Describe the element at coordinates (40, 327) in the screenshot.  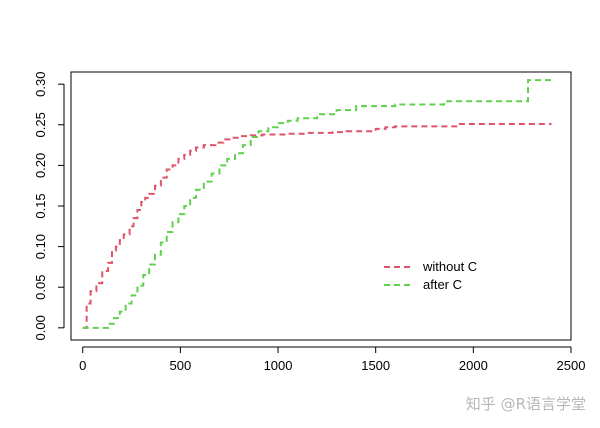
I see `y-tick-label: 0.00` at that location.